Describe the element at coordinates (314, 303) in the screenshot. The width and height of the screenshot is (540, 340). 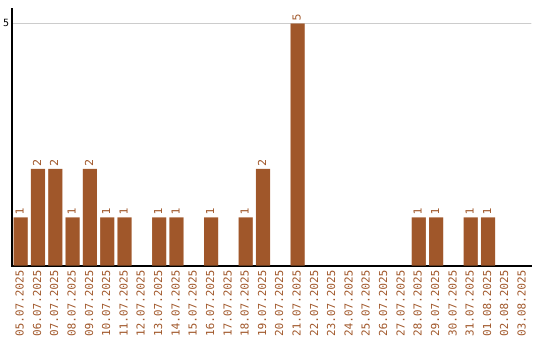
I see `x-tick-label: 22.07.2025` at that location.